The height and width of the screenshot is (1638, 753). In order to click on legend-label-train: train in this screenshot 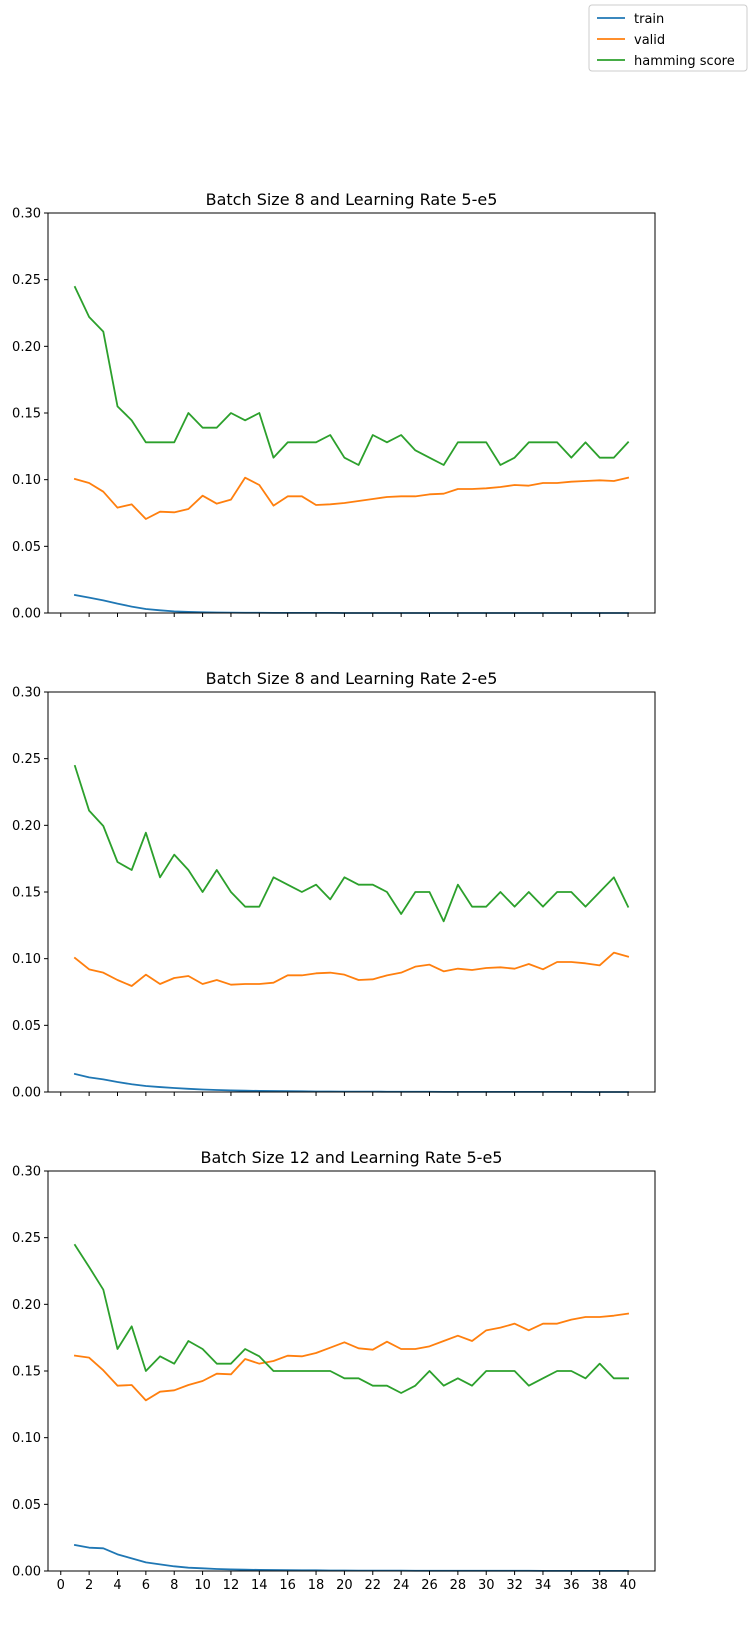, I will do `click(649, 19)`.